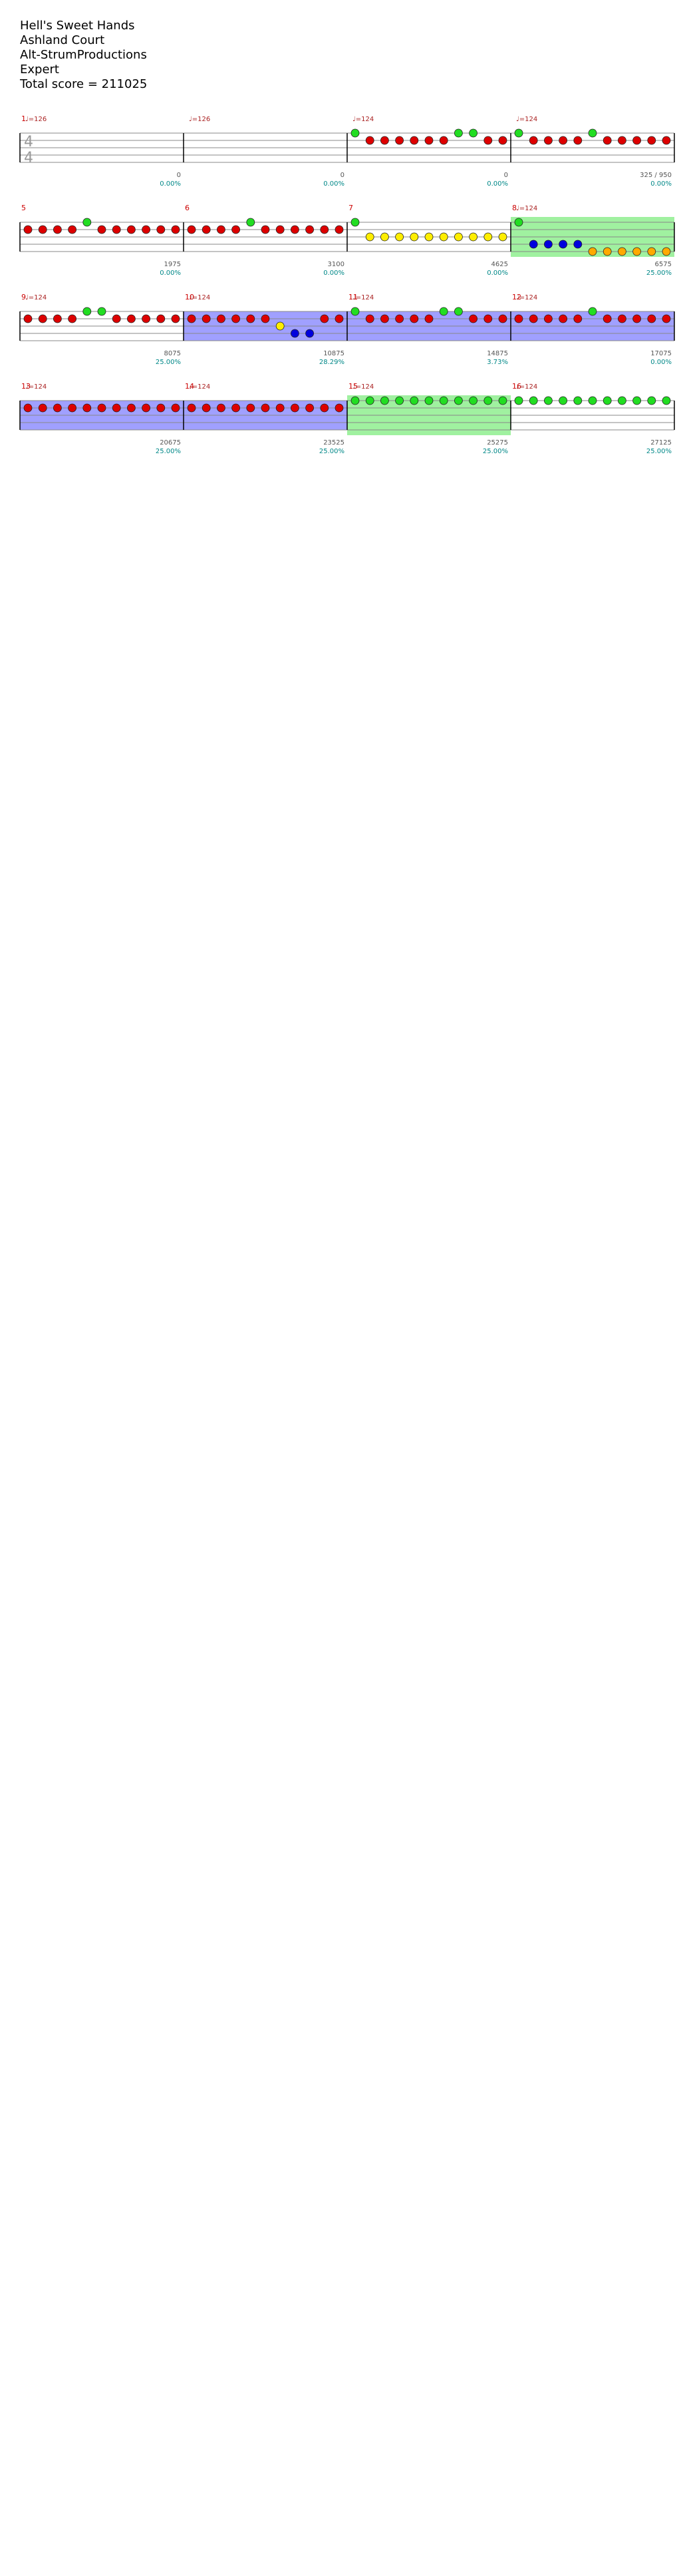 The height and width of the screenshot is (2576, 681). I want to click on song-difficulty: Expert, so click(39, 70).